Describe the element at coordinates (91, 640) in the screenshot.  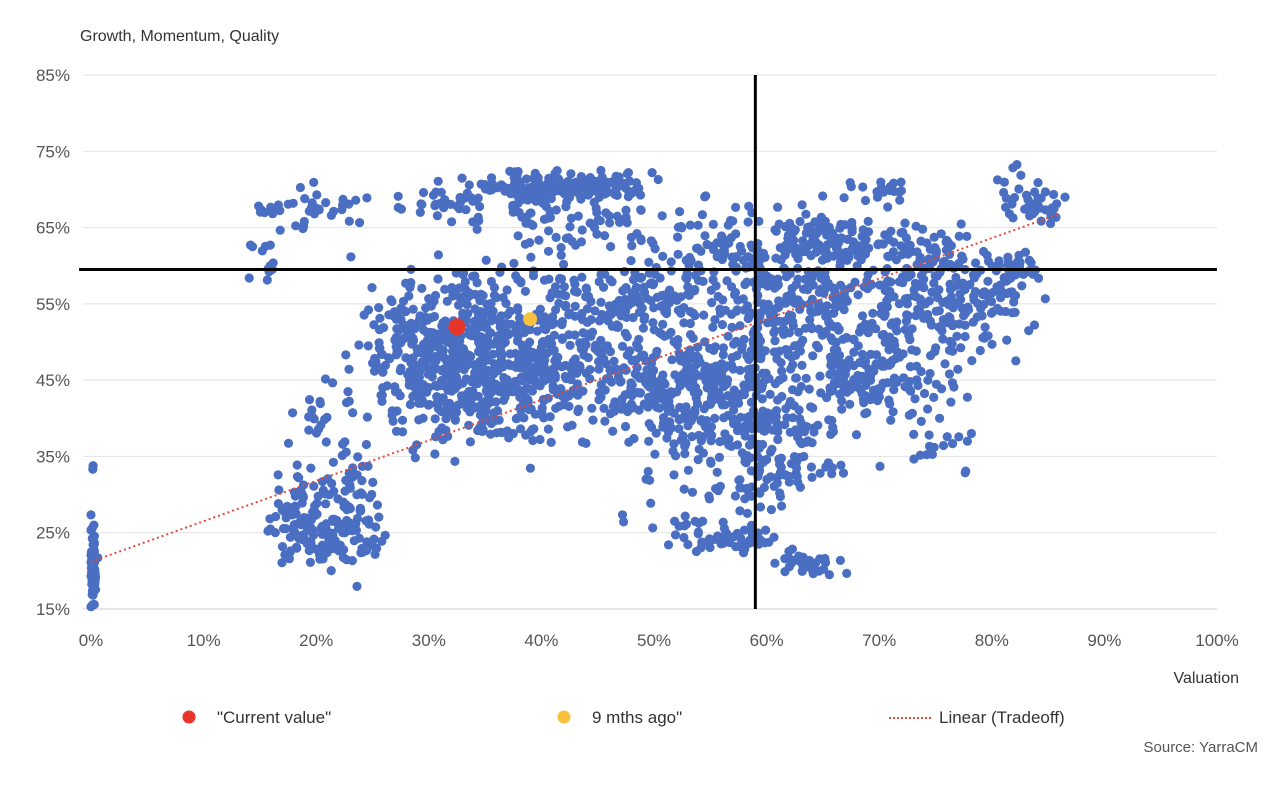
I see `x-tick-label: 0%` at that location.